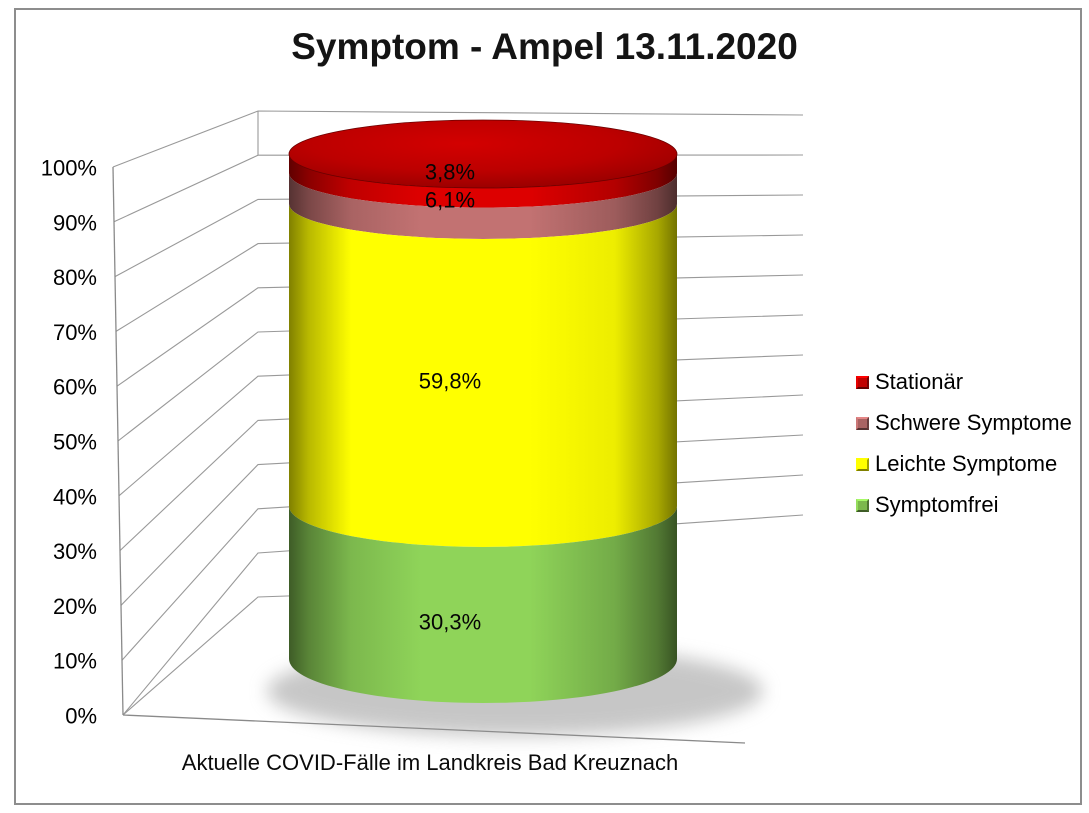 The image size is (1089, 813). Describe the element at coordinates (450, 381) in the screenshot. I see `data-label: 59,8%` at that location.